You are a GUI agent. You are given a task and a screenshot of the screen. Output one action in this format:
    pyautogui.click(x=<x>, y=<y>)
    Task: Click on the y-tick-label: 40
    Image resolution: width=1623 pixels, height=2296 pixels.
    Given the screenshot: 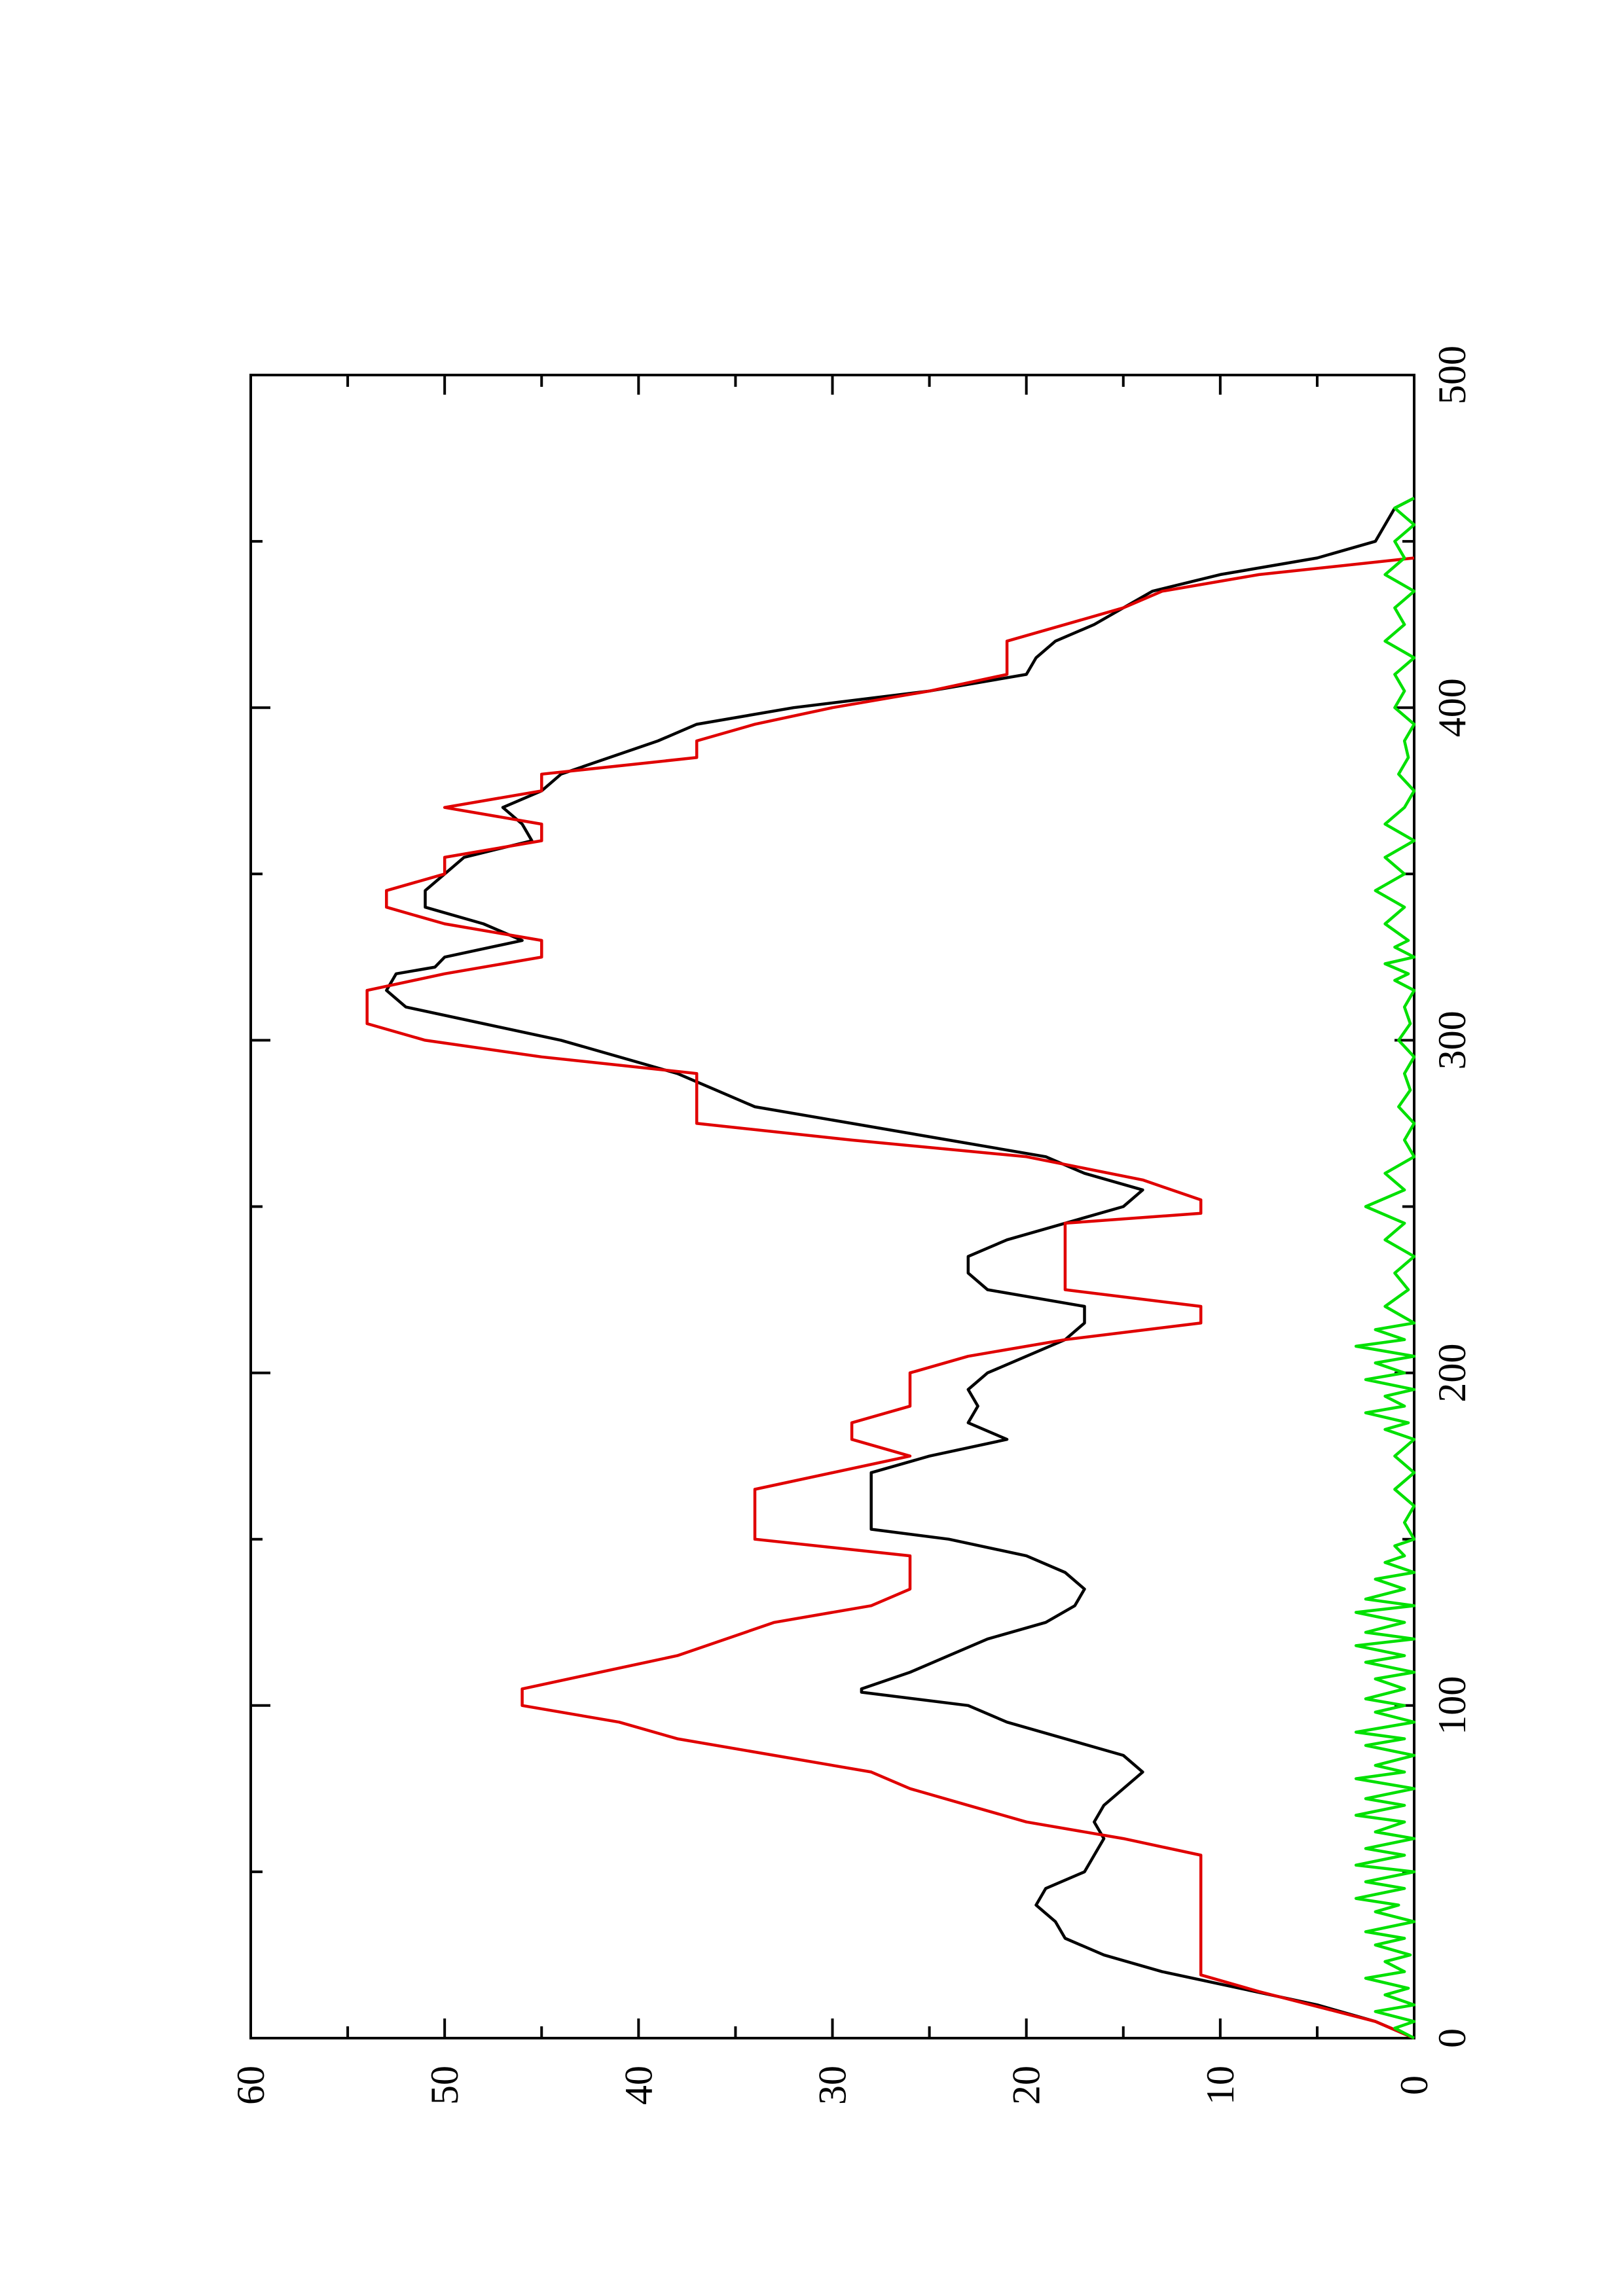 What is the action you would take?
    pyautogui.click(x=638, y=2085)
    